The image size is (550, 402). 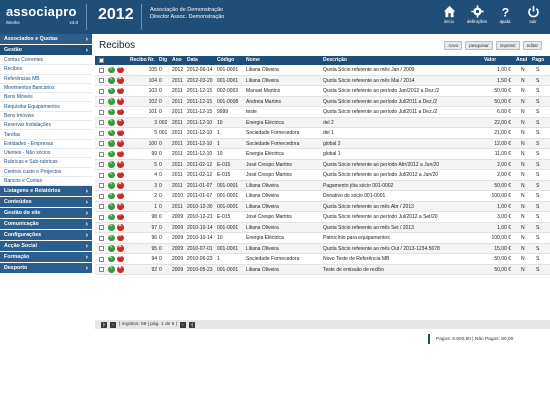 What do you see at coordinates (46, 50) in the screenshot?
I see `sidebar-section-gestao: Gestão ›` at bounding box center [46, 50].